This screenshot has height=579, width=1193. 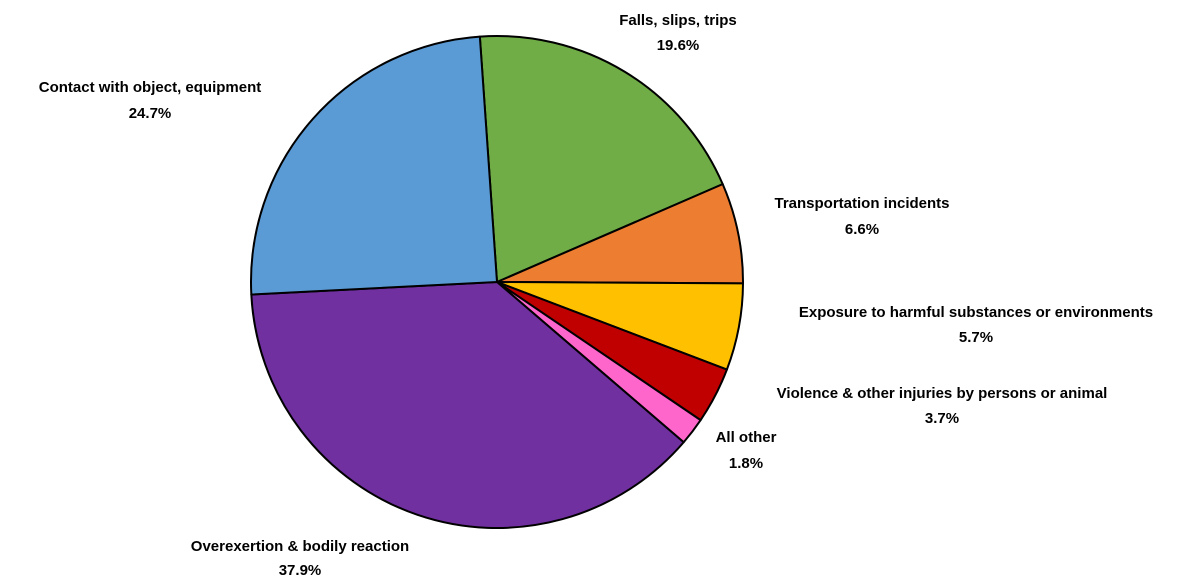 What do you see at coordinates (862, 229) in the screenshot?
I see `value-transportation: 6.6%` at bounding box center [862, 229].